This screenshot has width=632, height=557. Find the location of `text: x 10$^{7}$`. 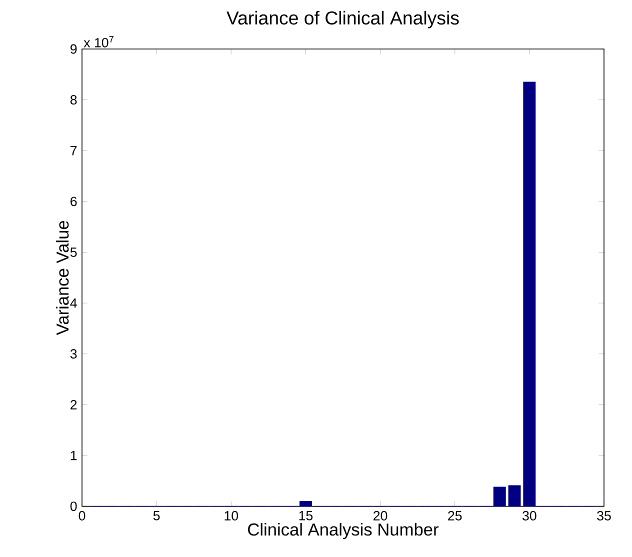

text: x 10$^{7}$ is located at coordinates (99, 42).